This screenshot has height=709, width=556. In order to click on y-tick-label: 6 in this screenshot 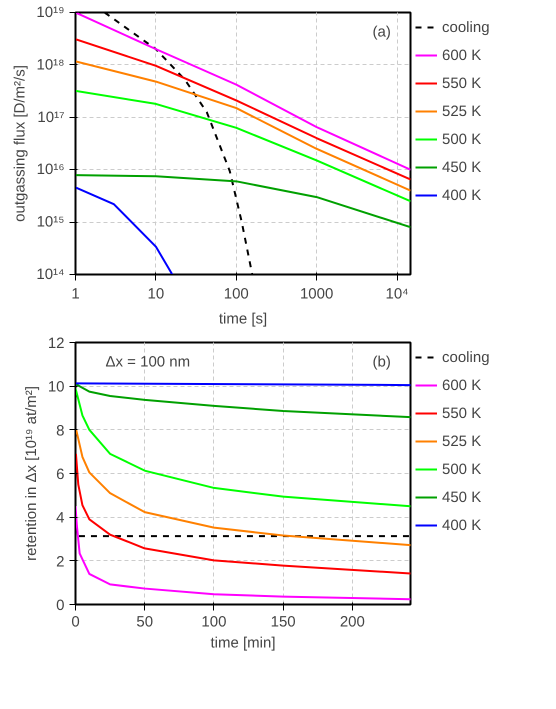, I will do `click(60, 474)`.